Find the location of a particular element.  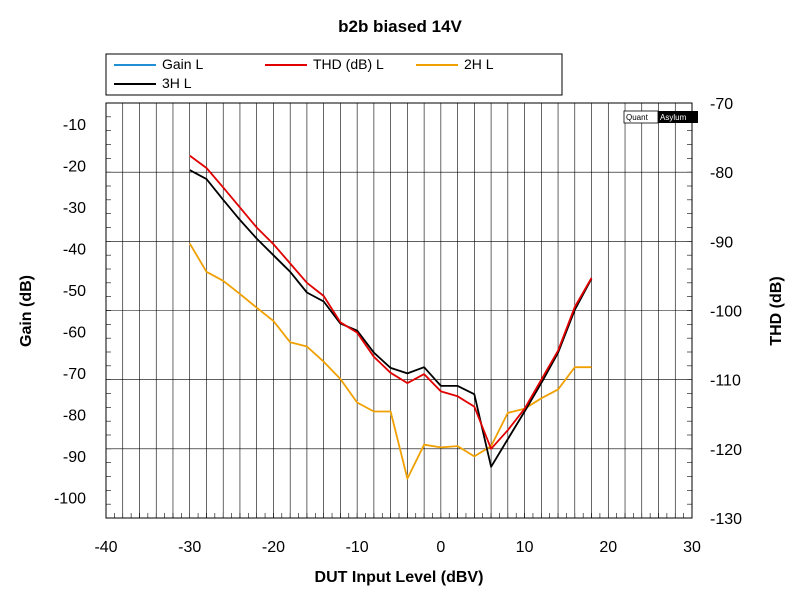

y-right-tick-label: -80 is located at coordinates (721, 173).